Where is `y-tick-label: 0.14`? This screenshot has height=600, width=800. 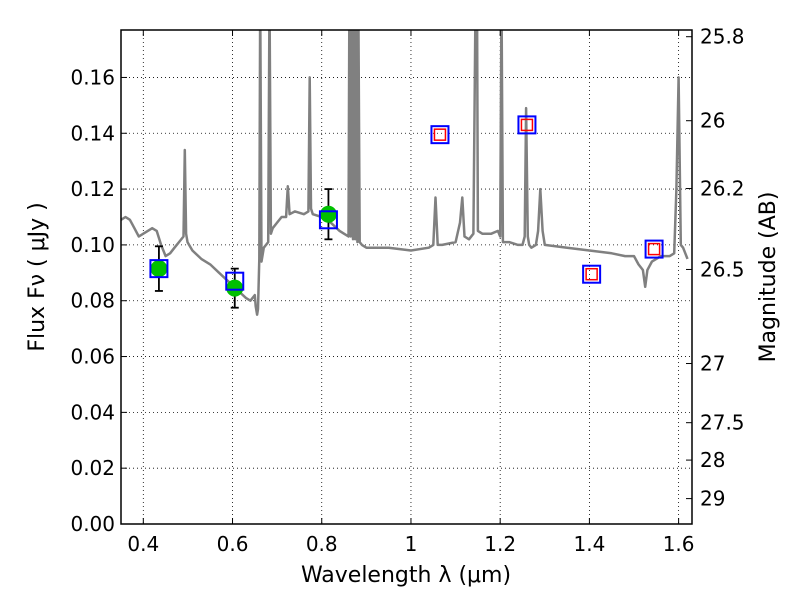 y-tick-label: 0.14 is located at coordinates (92, 133).